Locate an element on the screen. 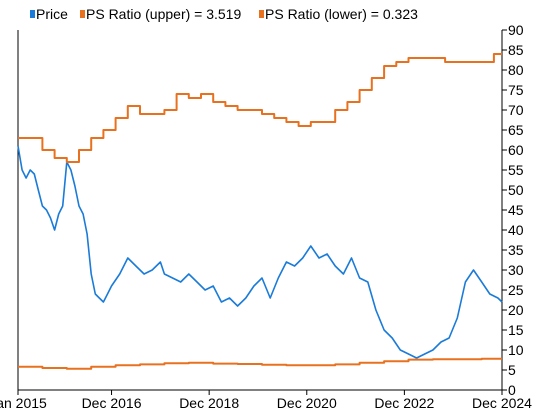  y-tick-label: 35 is located at coordinates (516, 250).